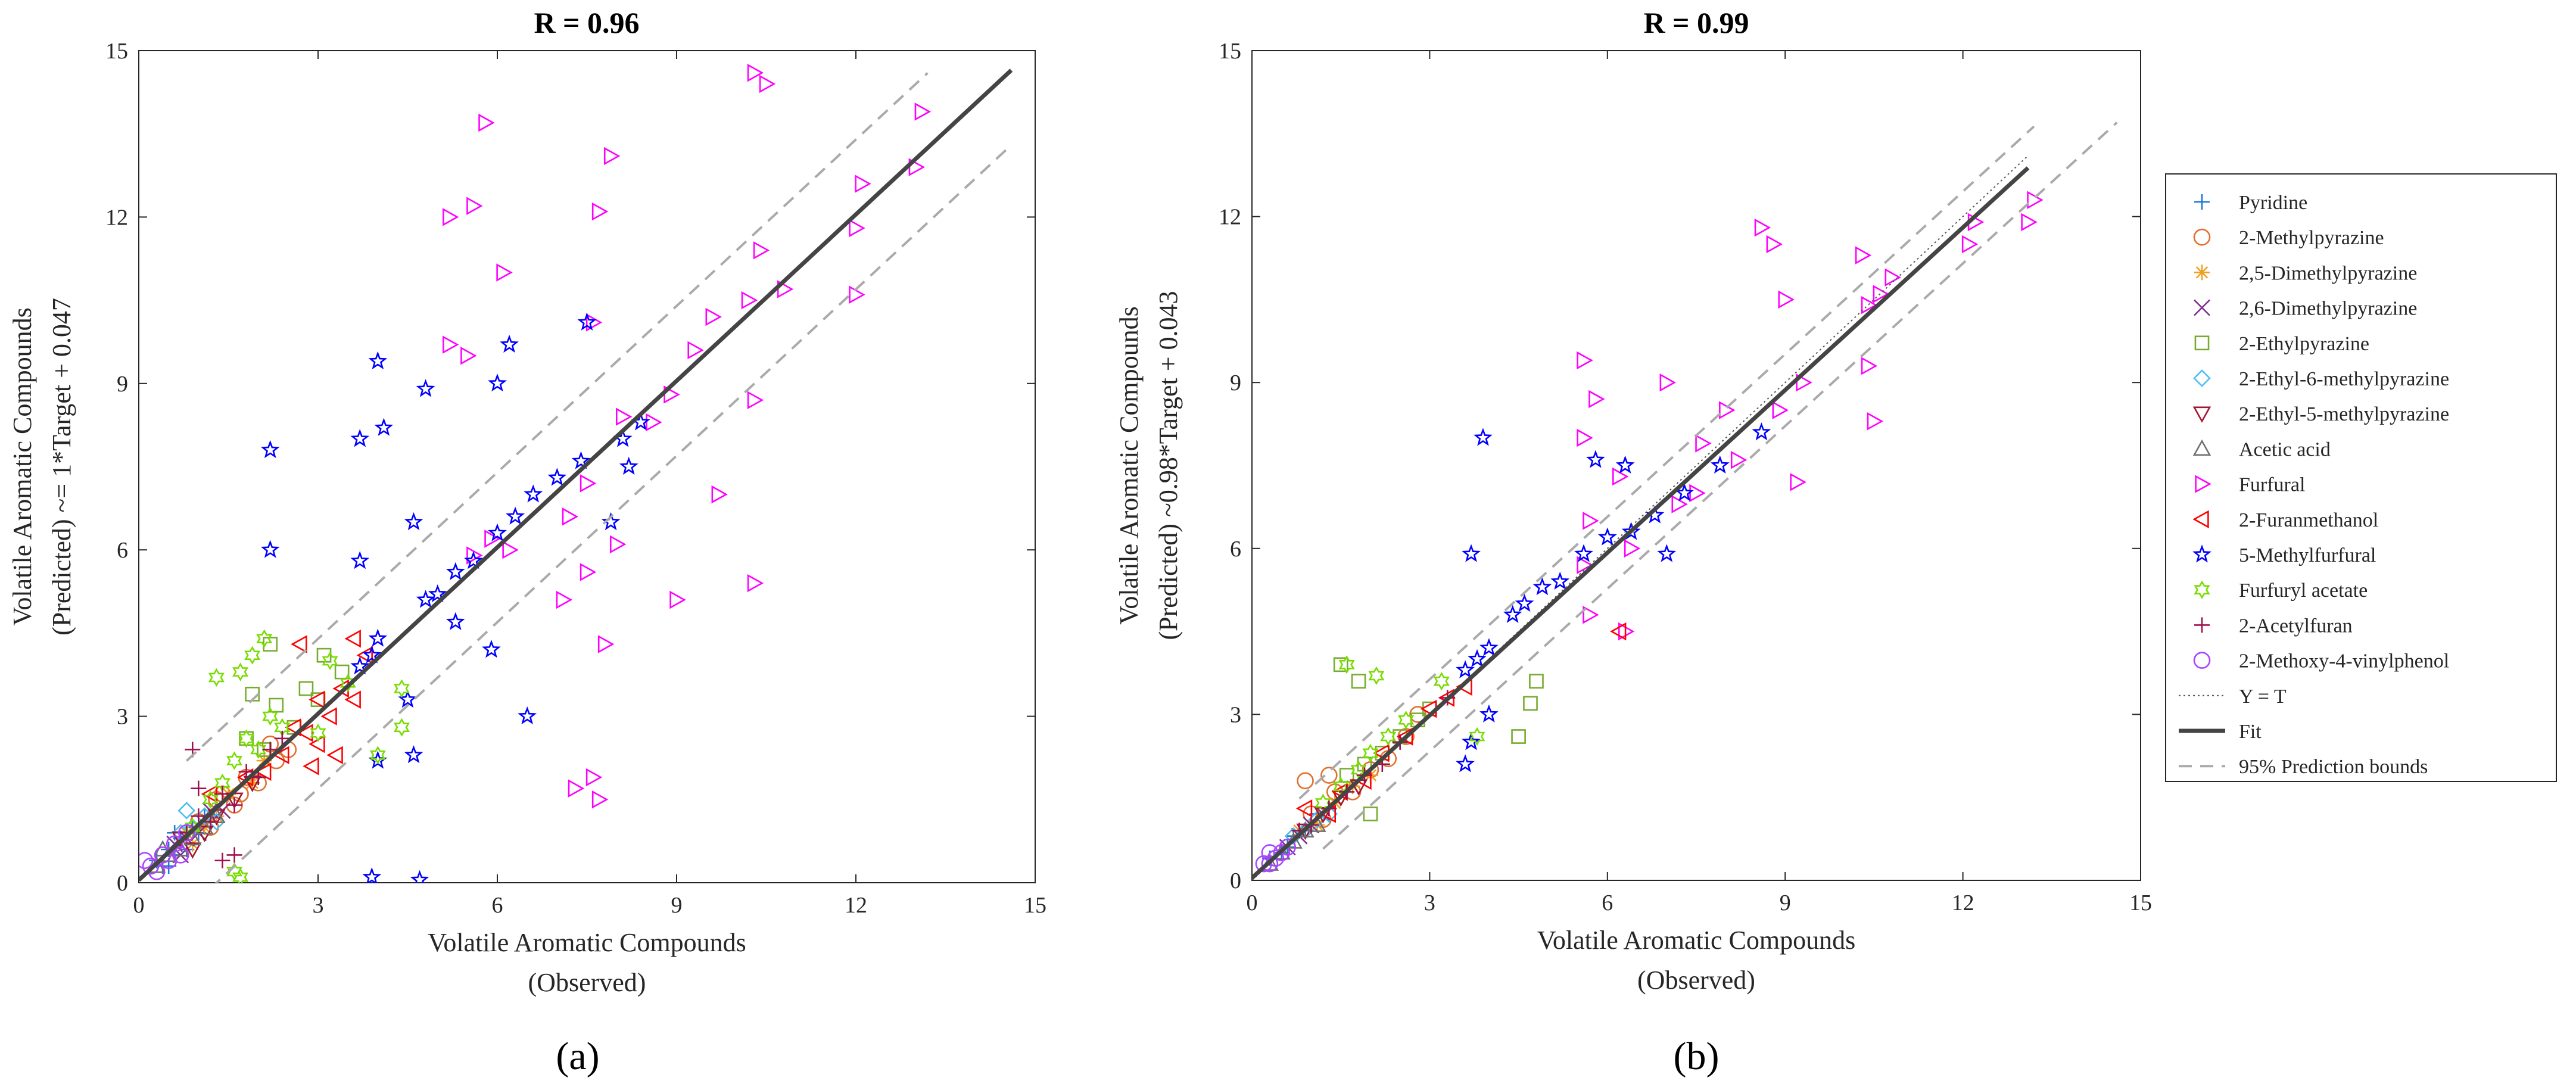 Image resolution: width=2576 pixels, height=1090 pixels. What do you see at coordinates (2281, 591) in the screenshot?
I see `legend-item: Furfuryl acetate` at bounding box center [2281, 591].